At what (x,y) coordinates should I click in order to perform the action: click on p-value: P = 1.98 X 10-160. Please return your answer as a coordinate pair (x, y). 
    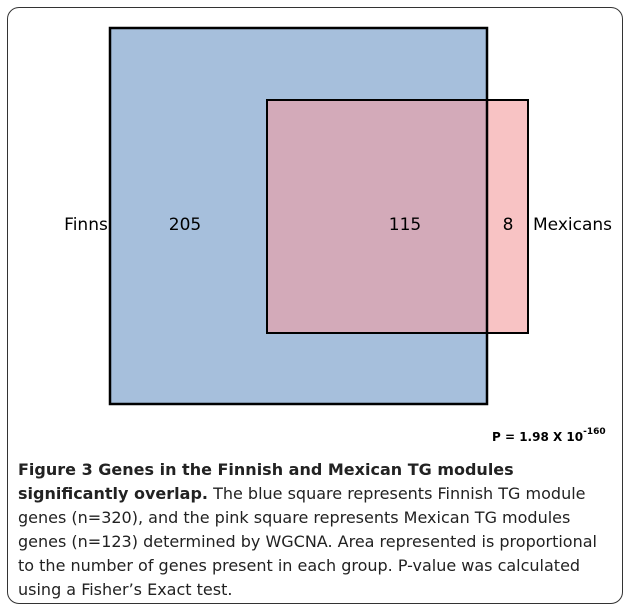
    Looking at the image, I should click on (549, 435).